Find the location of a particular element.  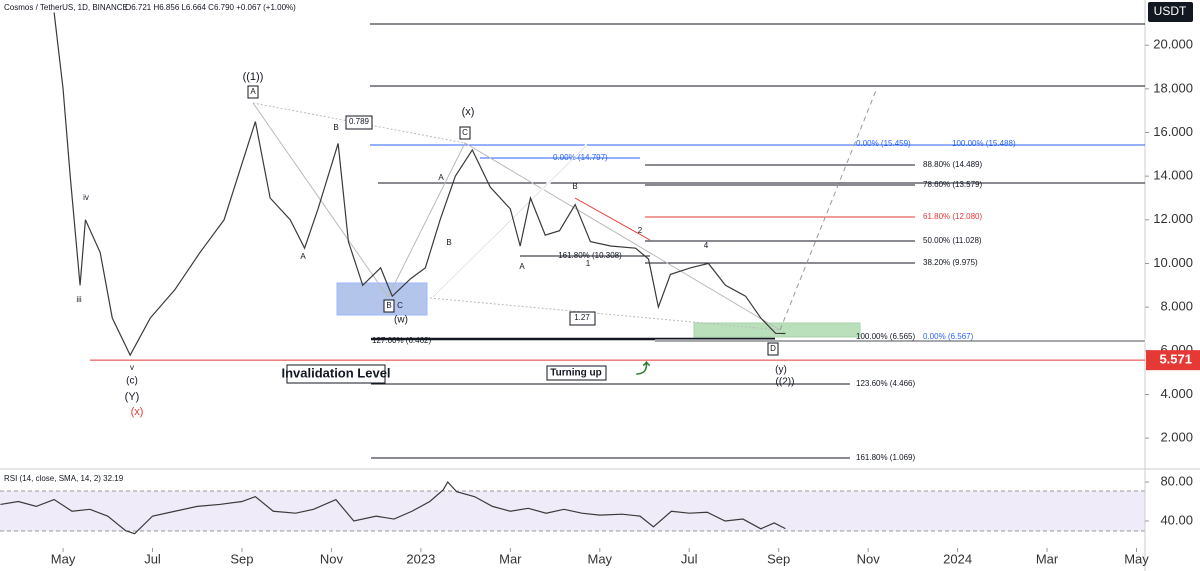

wave-path is located at coordinates (605, 314).